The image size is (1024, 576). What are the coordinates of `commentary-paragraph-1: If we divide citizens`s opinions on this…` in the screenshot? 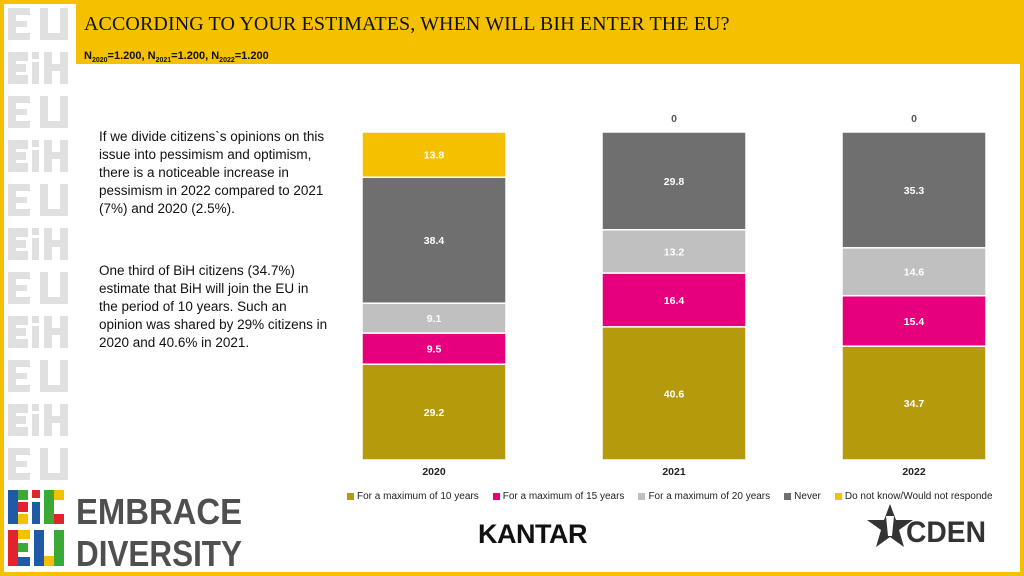 It's located at (212, 172).